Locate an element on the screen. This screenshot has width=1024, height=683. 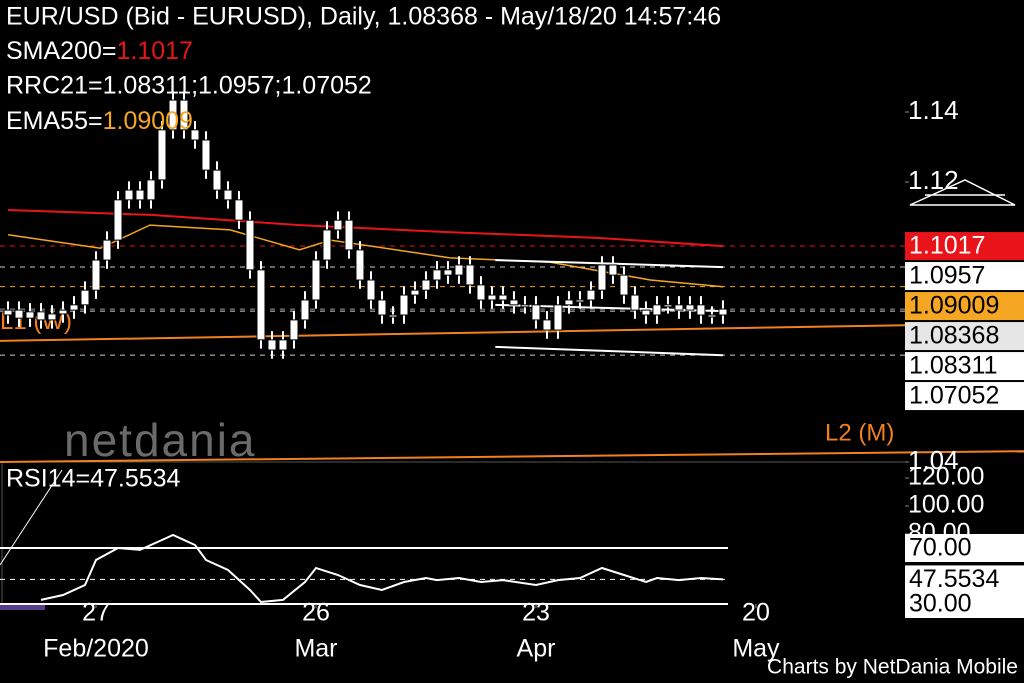
price-label: 1.08311 is located at coordinates (953, 366).